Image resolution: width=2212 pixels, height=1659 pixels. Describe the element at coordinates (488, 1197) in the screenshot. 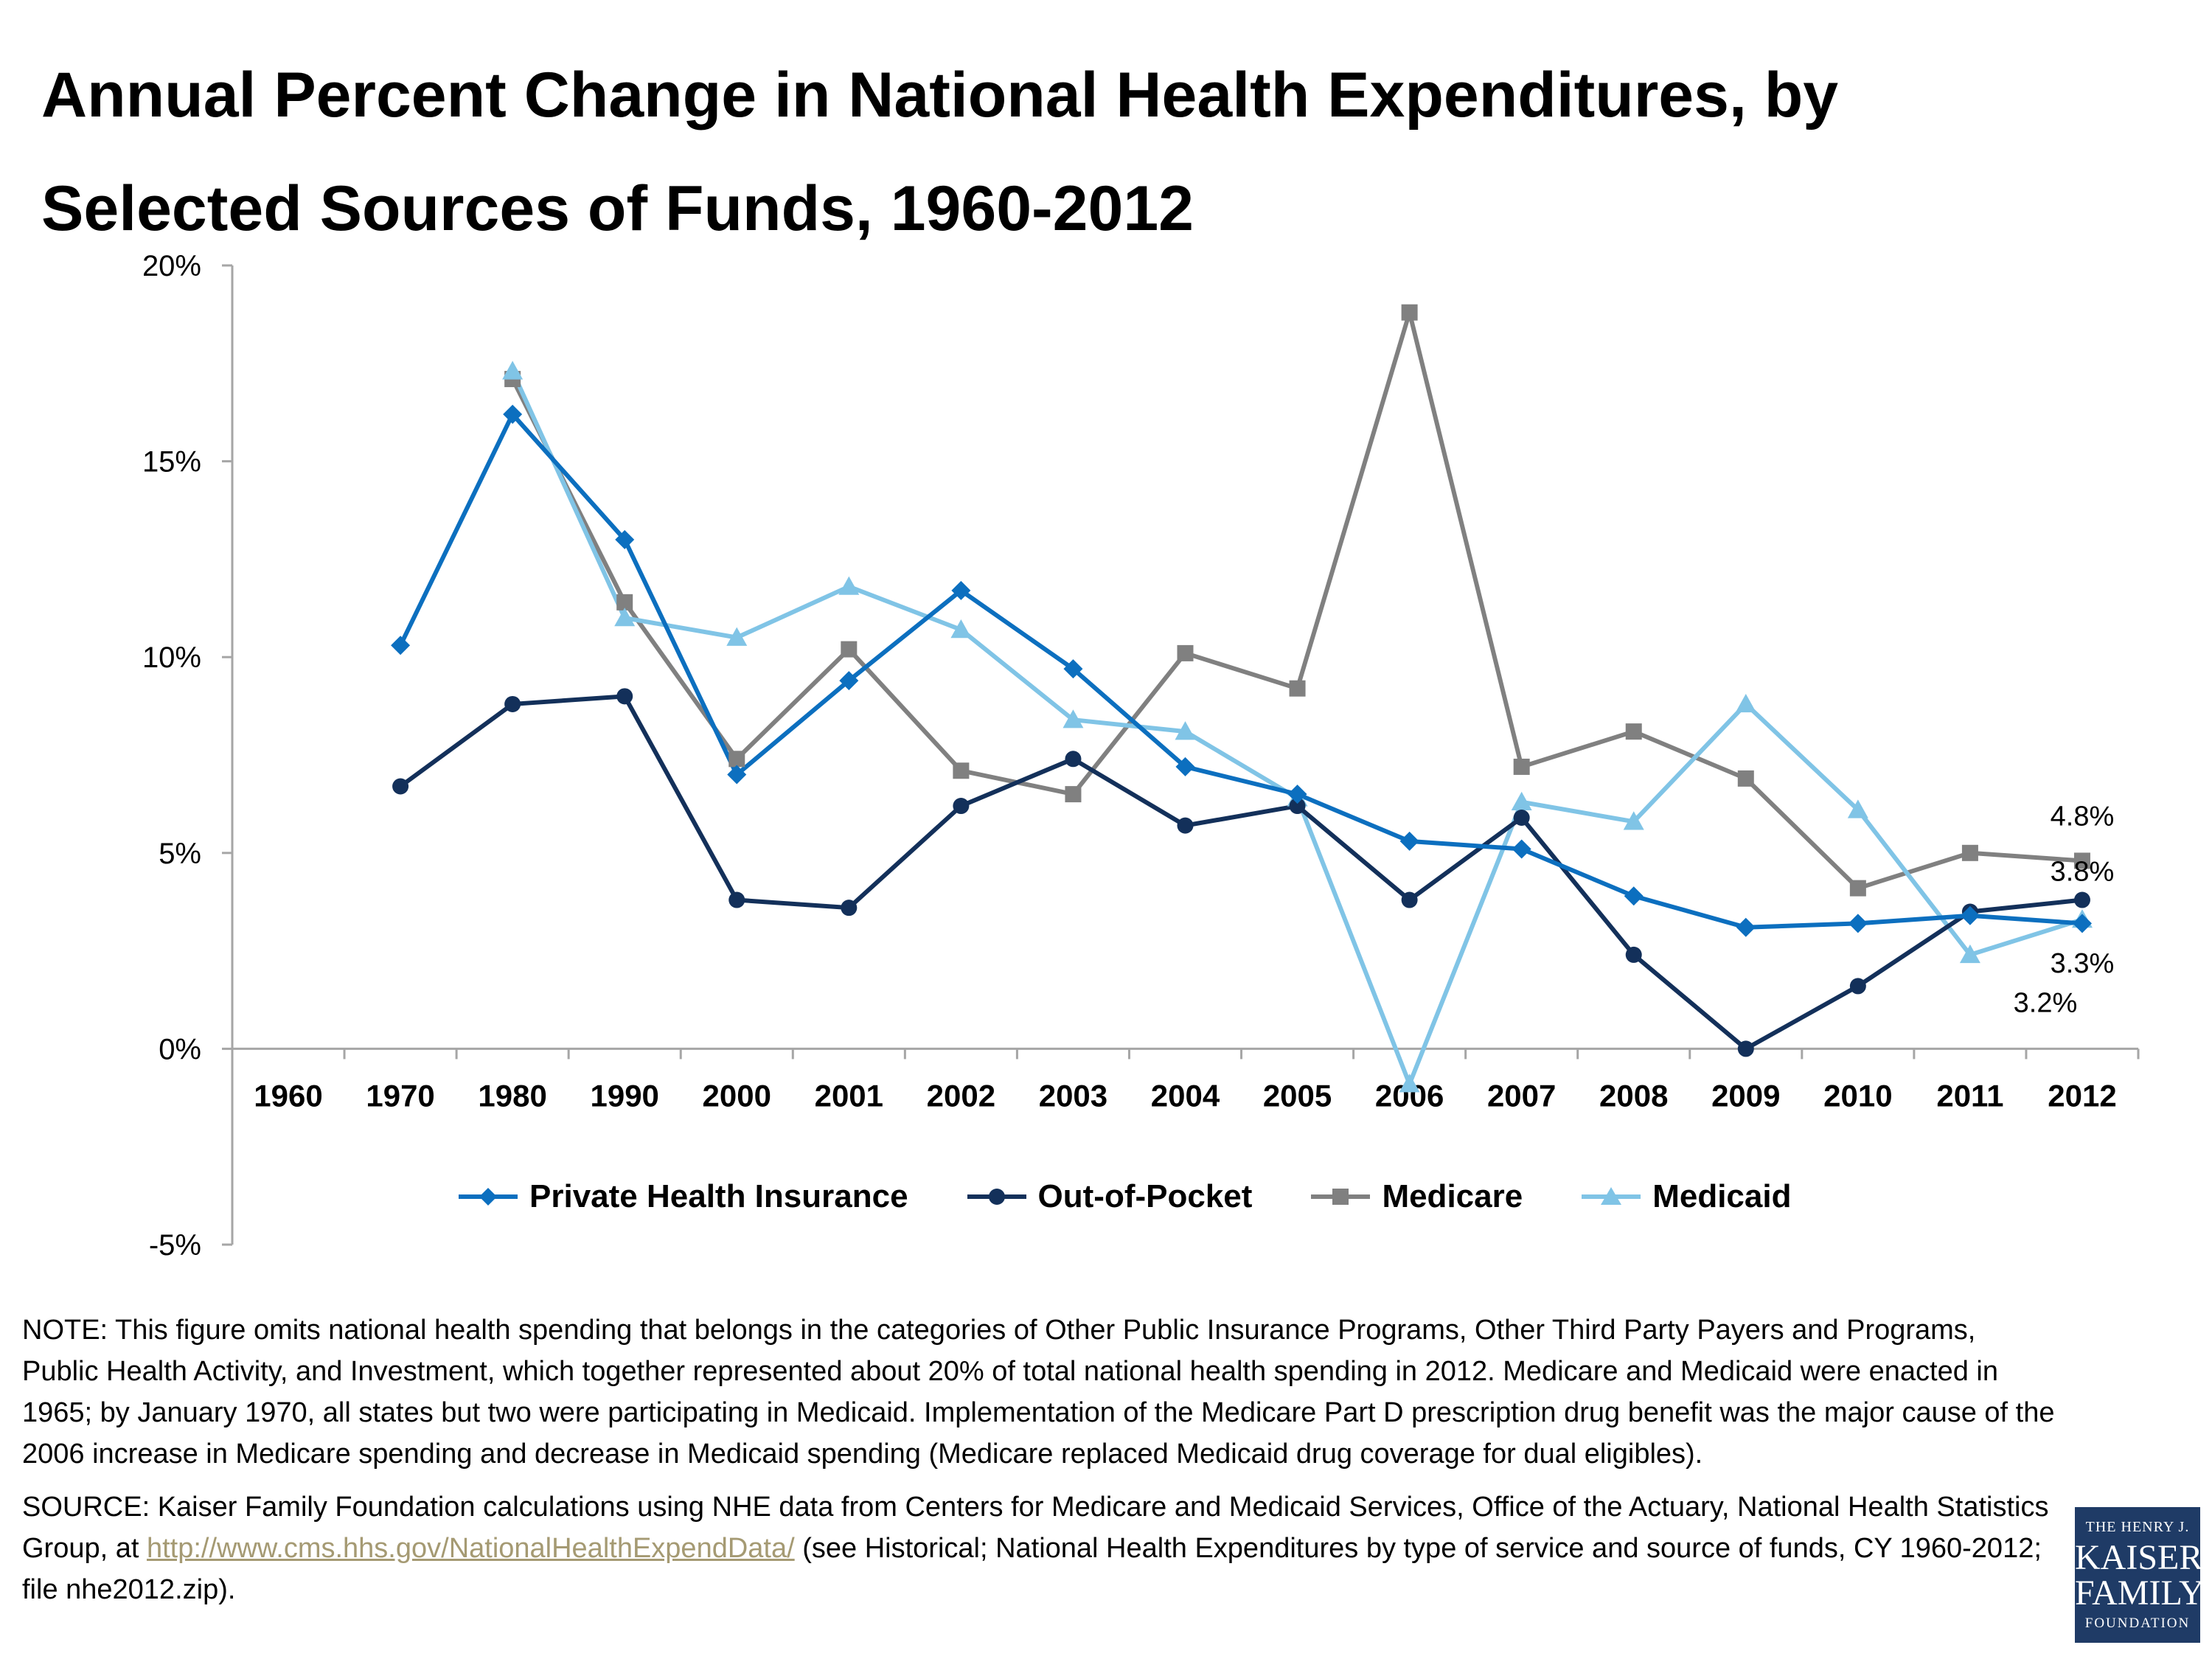

I see `legend-swatch-private-health-insurance` at that location.